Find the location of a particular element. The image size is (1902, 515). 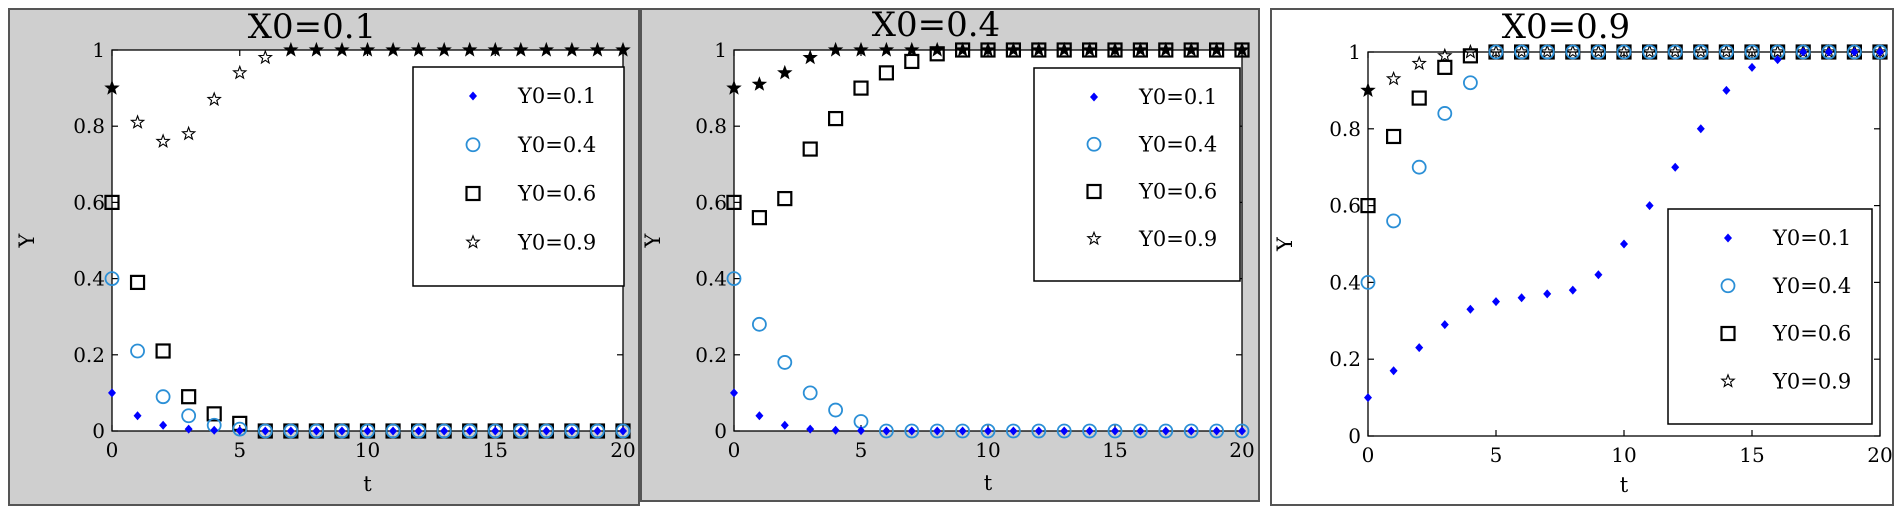

legend-box is located at coordinates (518, 176).